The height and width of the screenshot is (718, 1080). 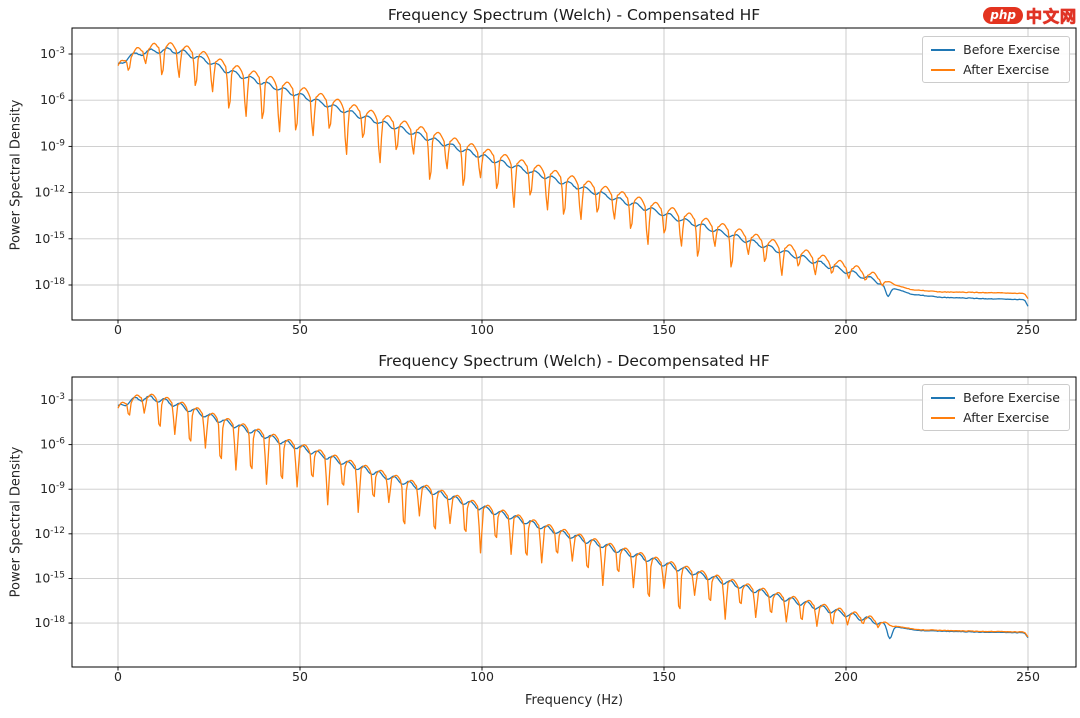 I want to click on chart1-legend: Before Exercise After Exercise, so click(x=996, y=59).